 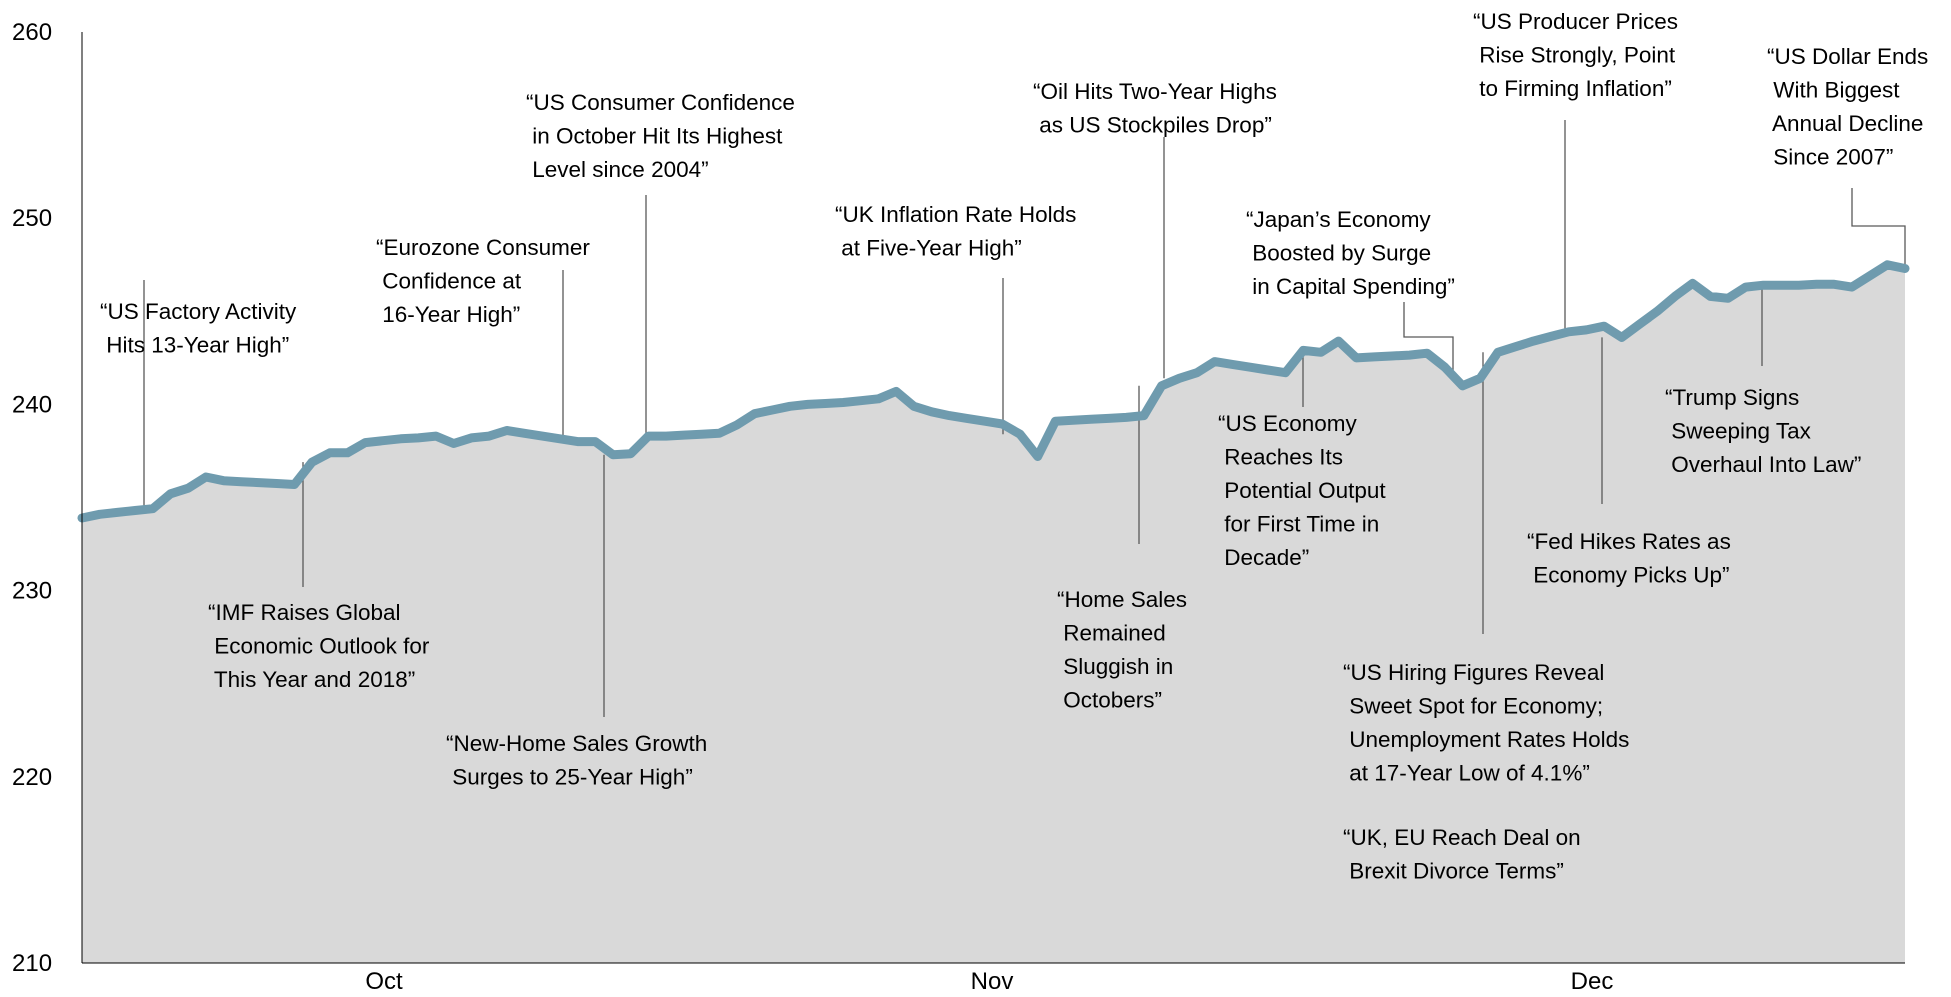 What do you see at coordinates (32, 498) in the screenshot?
I see `y-tick-labels: 210 220 230 240 250 260` at bounding box center [32, 498].